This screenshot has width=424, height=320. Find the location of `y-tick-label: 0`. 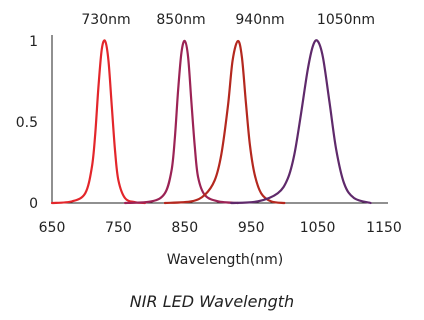

y-tick-label: 0 is located at coordinates (33, 204).